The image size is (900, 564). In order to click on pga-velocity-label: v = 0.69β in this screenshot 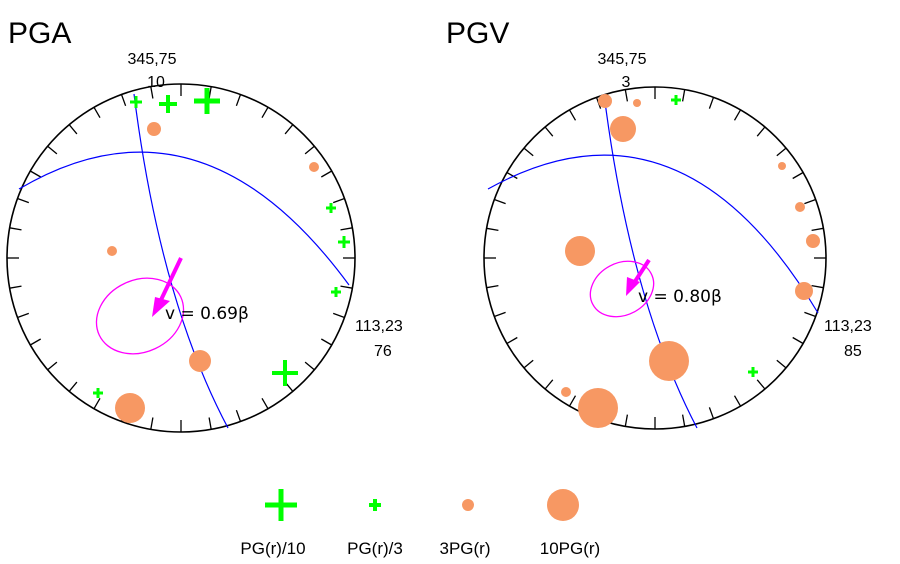, I will do `click(207, 314)`.